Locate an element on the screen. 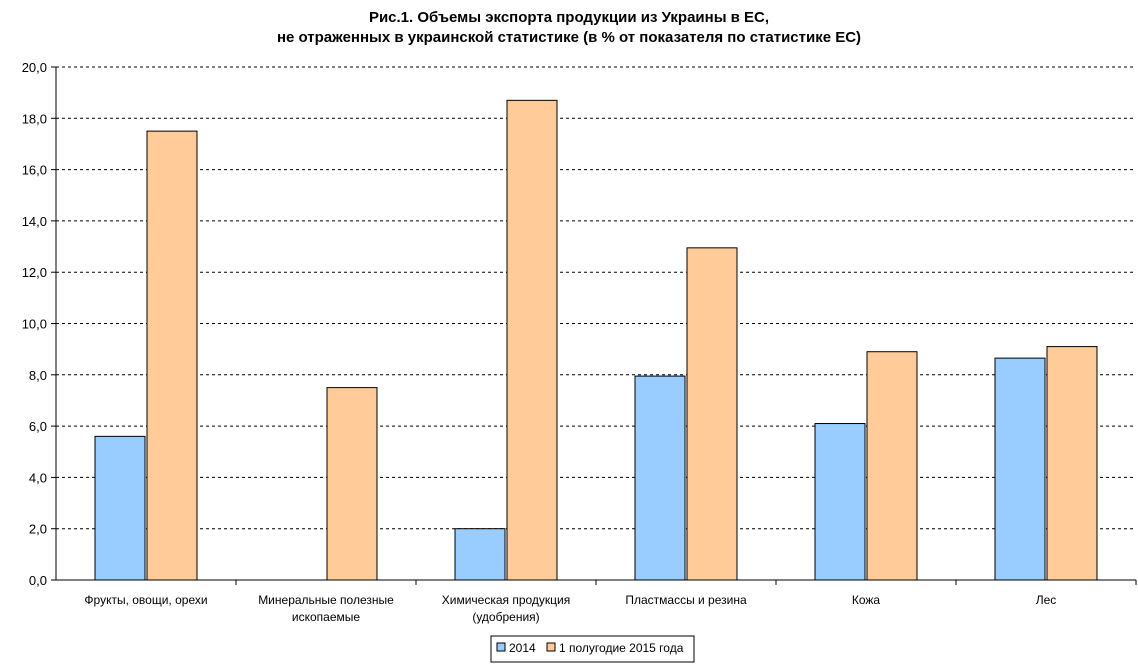 The height and width of the screenshot is (670, 1138). legend: 2014 1 полугодие 2015 года is located at coordinates (592, 649).